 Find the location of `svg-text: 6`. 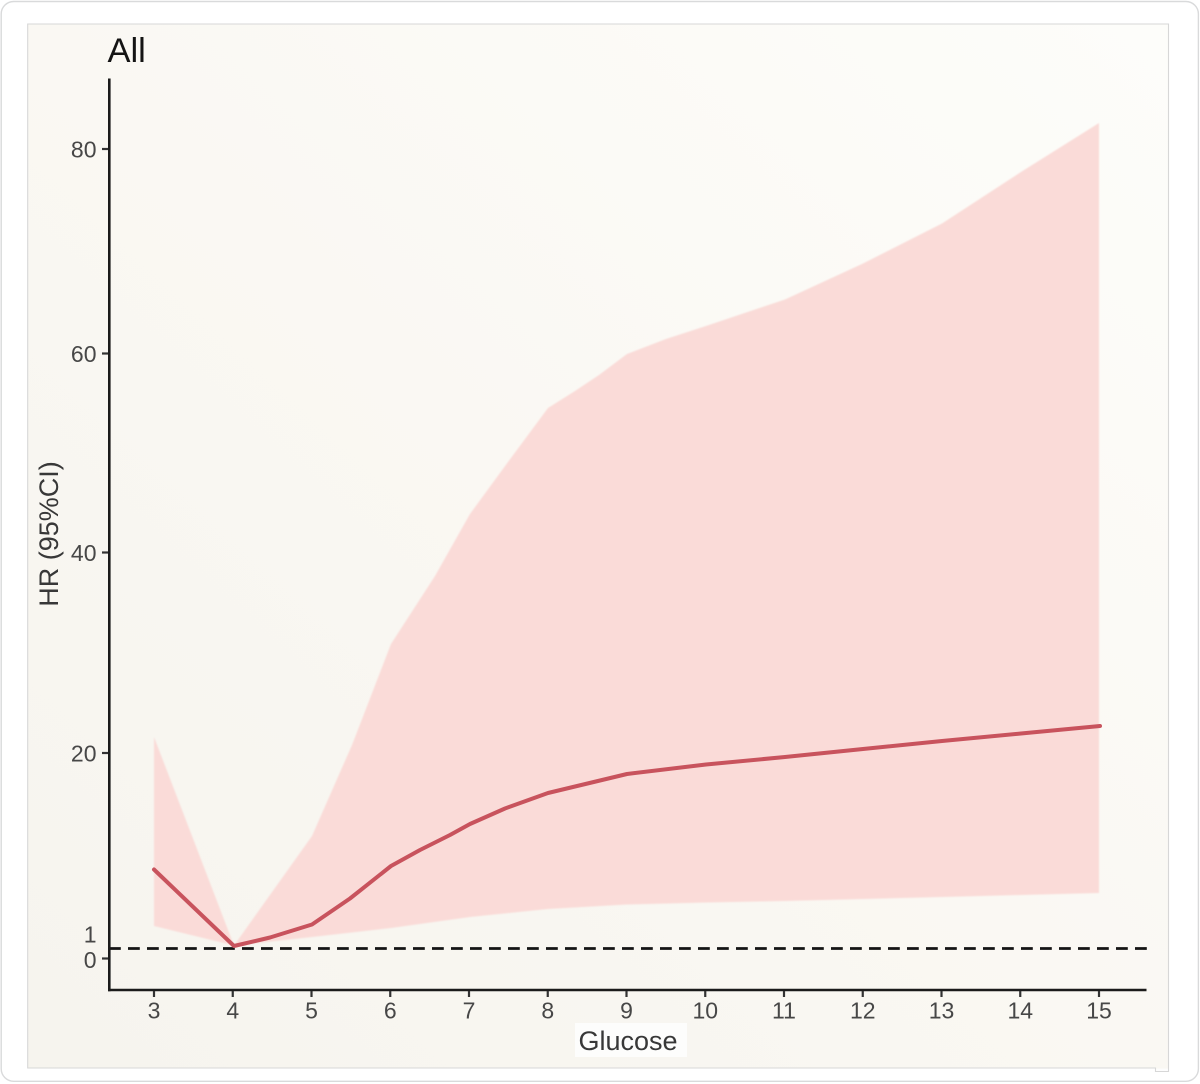

svg-text: 6 is located at coordinates (390, 1011).